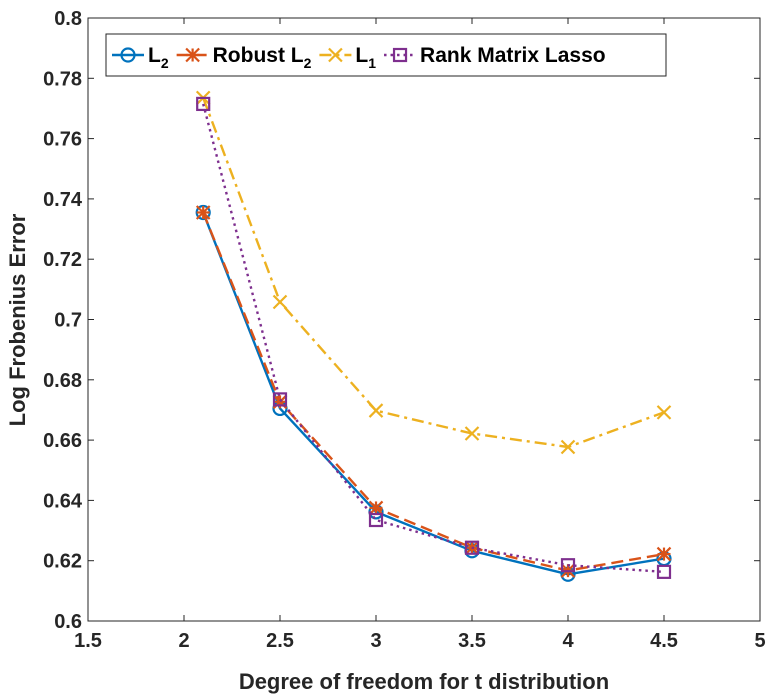 The image size is (768, 695). What do you see at coordinates (280, 641) in the screenshot?
I see `x-tick-label: 2.5` at bounding box center [280, 641].